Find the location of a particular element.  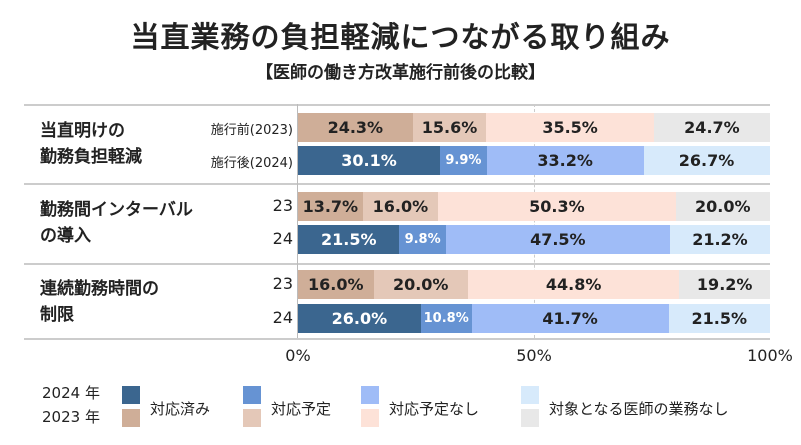

legend-label: 対応予定 is located at coordinates (301, 409).